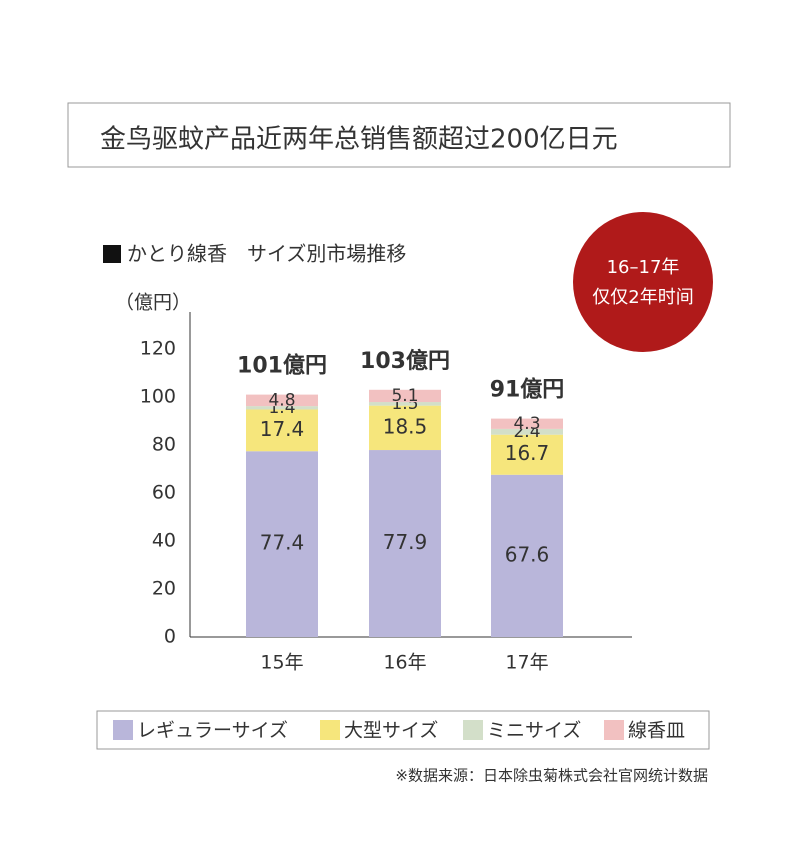 This screenshot has height=853, width=790. I want to click on legend-box, so click(403, 730).